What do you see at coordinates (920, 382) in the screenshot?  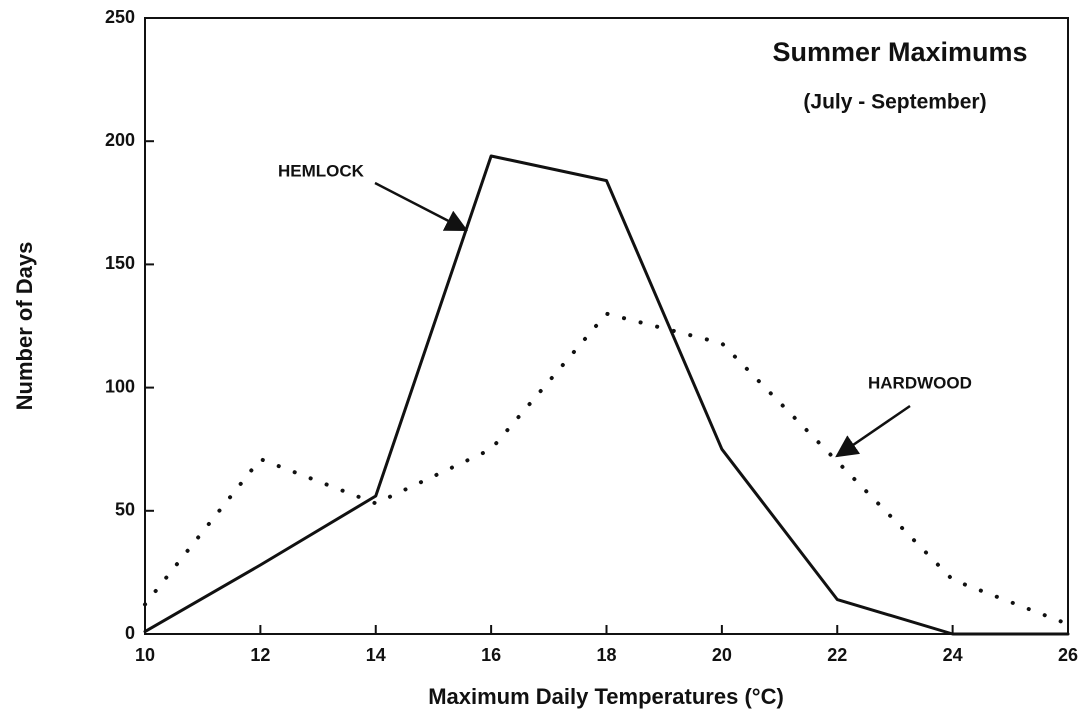 I see `series-label: HARDWOOD` at bounding box center [920, 382].